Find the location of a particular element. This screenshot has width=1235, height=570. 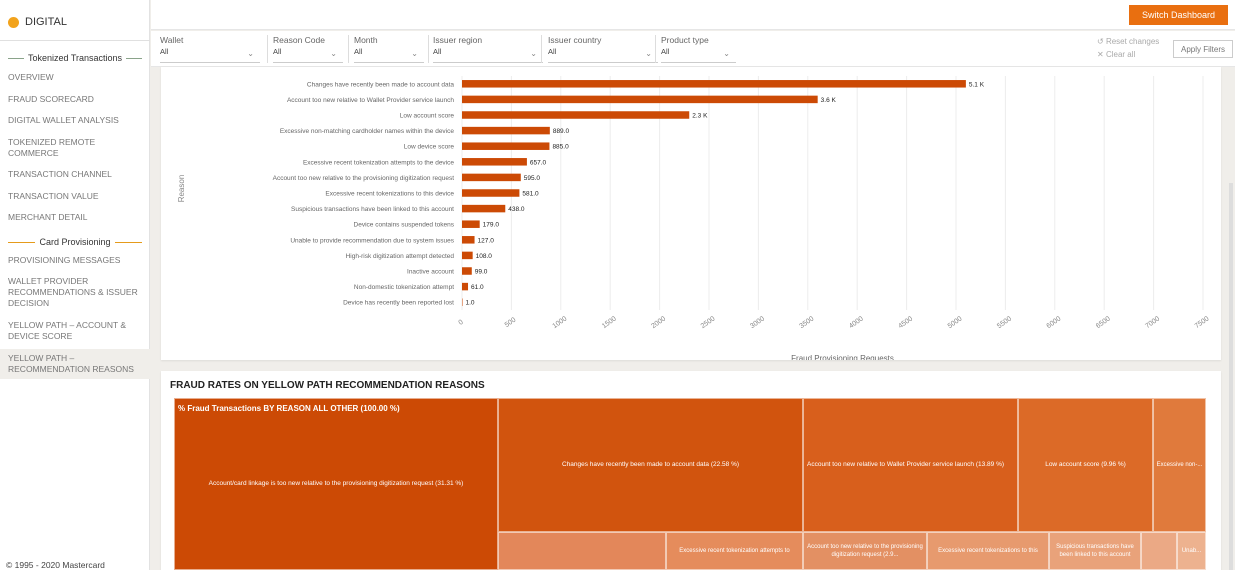

reset-changes-button: ↺ Reset changes is located at coordinates (1128, 41).